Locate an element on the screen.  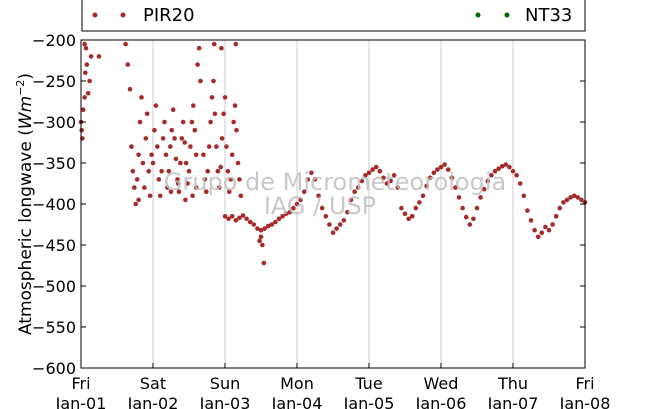
y-tick-label: −500 is located at coordinates (54, 286).